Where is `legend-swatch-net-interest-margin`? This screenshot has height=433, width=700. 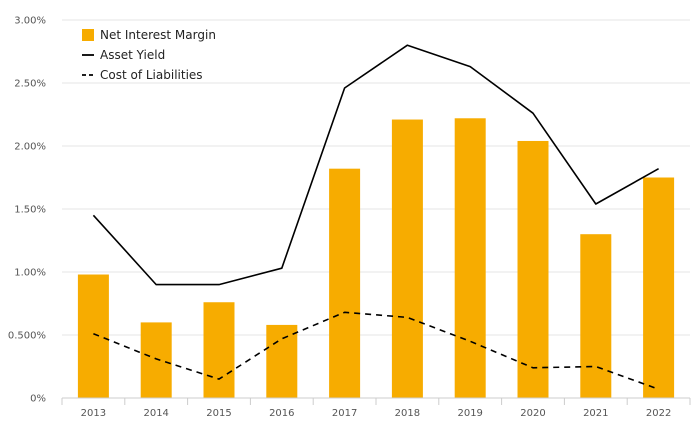 legend-swatch-net-interest-margin is located at coordinates (88, 35).